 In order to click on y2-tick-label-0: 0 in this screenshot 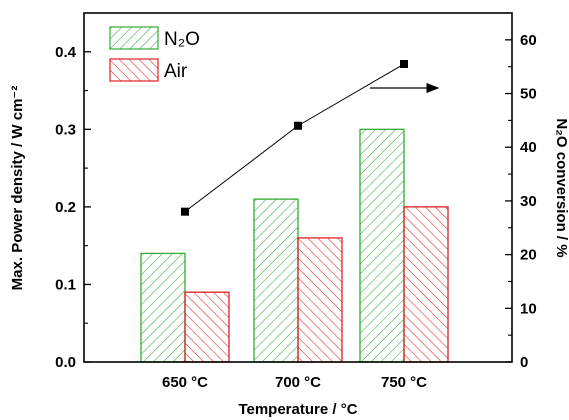, I will do `click(524, 362)`.